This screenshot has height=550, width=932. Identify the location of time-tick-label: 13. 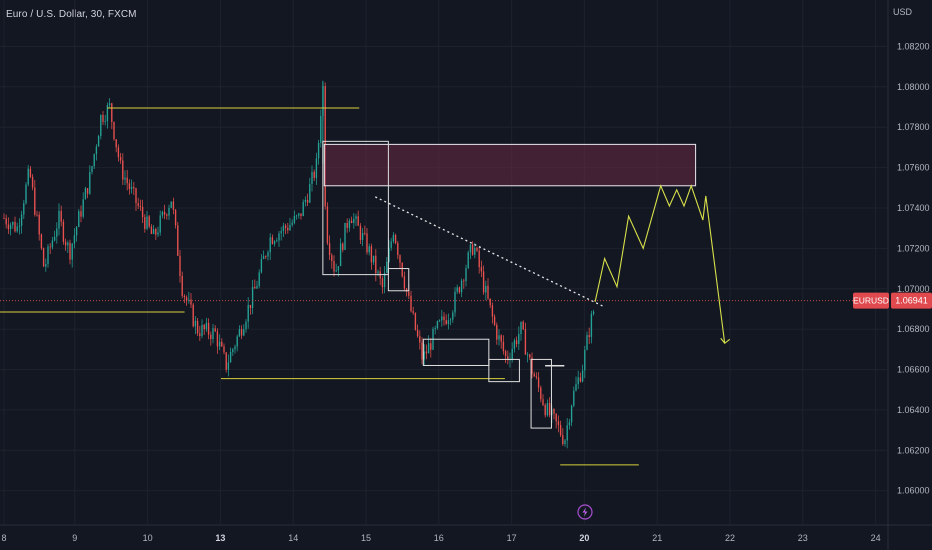
(220, 538).